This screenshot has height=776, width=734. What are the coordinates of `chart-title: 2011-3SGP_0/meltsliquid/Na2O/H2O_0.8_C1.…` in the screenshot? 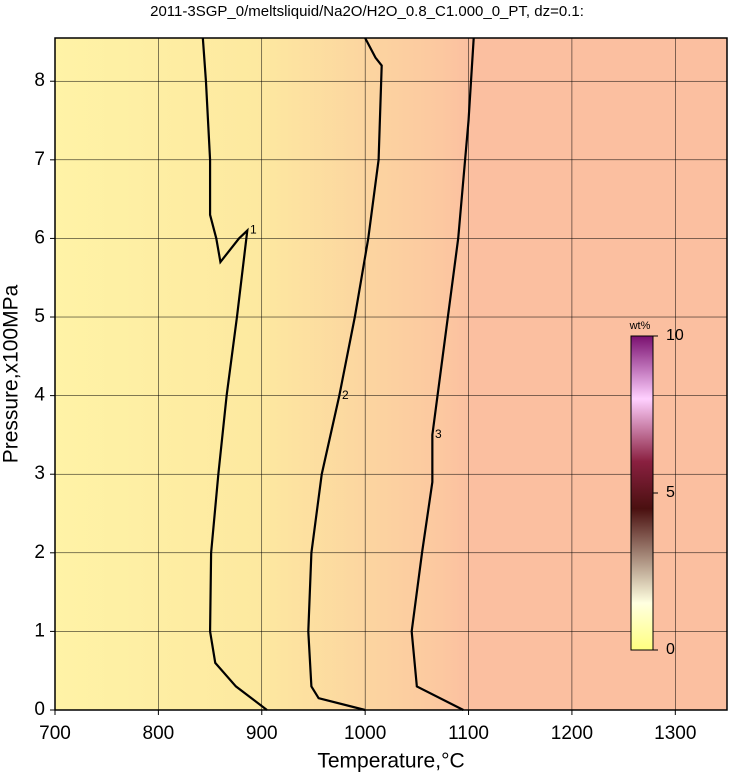 It's located at (367, 11).